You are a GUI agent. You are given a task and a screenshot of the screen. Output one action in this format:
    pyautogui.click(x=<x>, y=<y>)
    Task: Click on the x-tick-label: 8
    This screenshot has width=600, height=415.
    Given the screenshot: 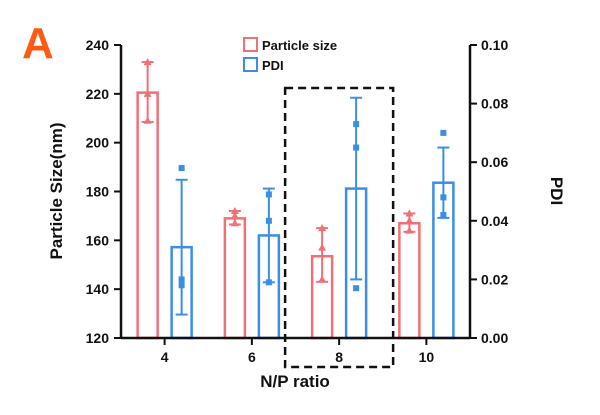 What is the action you would take?
    pyautogui.click(x=339, y=357)
    